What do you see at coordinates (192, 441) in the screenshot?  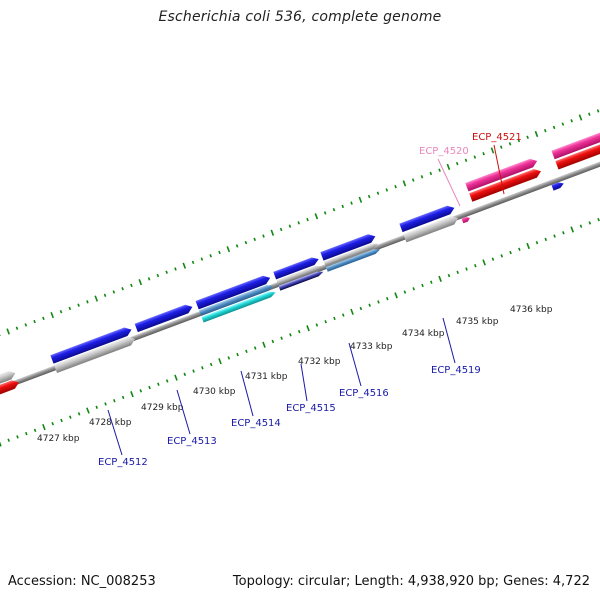 I see `gene-label: ECP_4513` at bounding box center [192, 441].